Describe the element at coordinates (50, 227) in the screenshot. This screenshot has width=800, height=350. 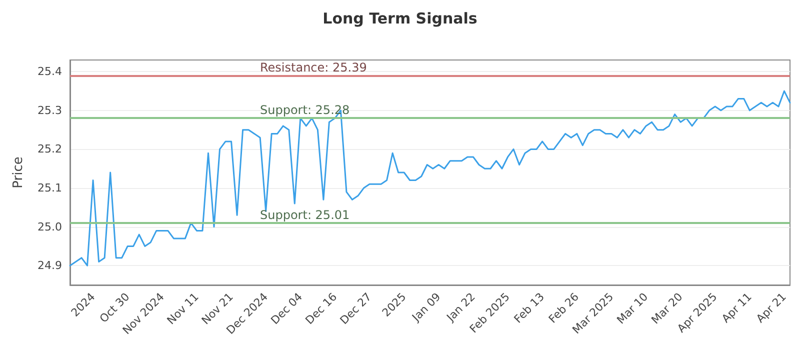
I see `y-tick-label: 25.0` at that location.